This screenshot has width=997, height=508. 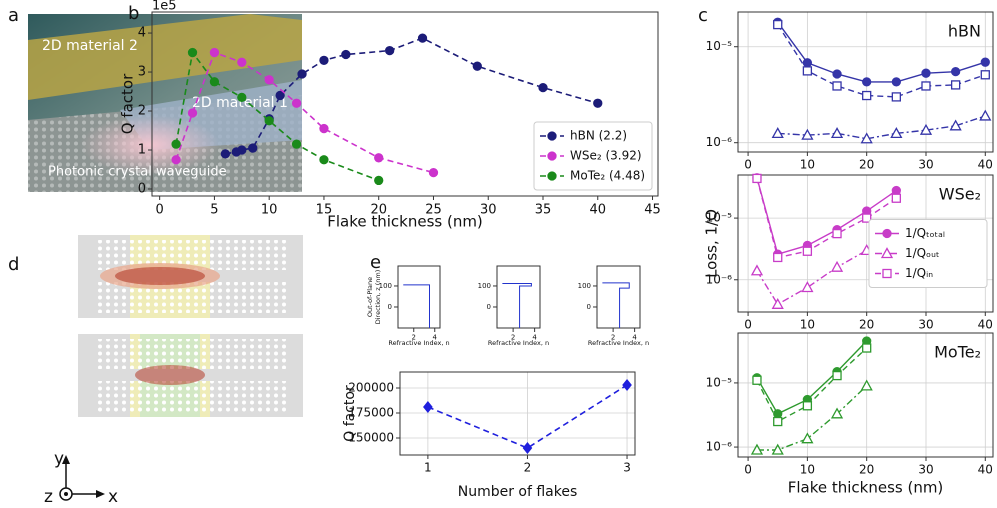 What do you see at coordinates (627, 468) in the screenshot?
I see `x-tick-label: 3` at bounding box center [627, 468].